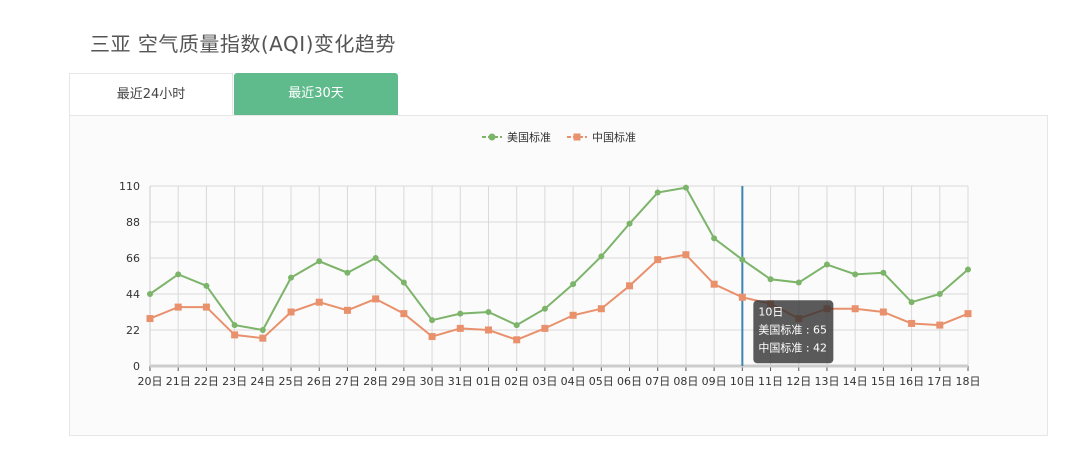 Image resolution: width=1090 pixels, height=468 pixels. What do you see at coordinates (151, 94) in the screenshot?
I see `tab-last-24-hours: 最近24小时` at bounding box center [151, 94].